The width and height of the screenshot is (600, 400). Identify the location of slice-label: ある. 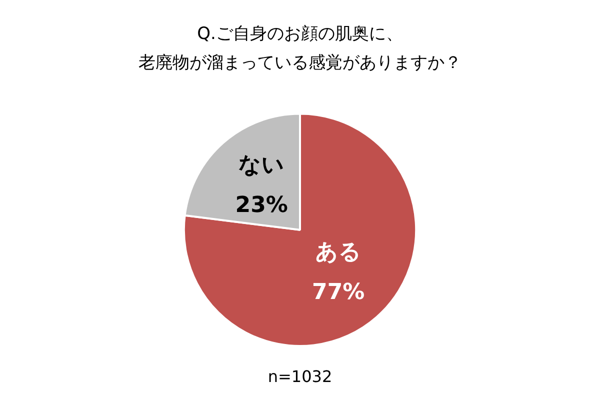
(338, 253).